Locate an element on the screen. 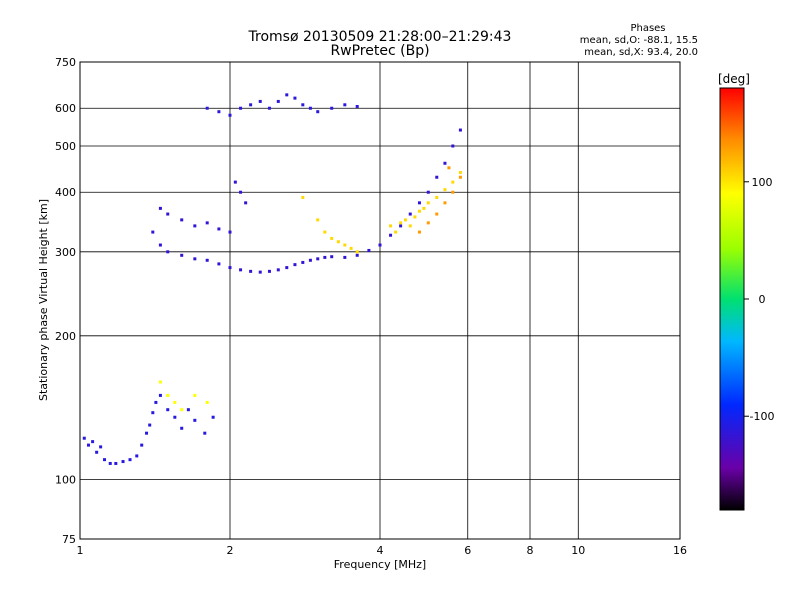 The image size is (800, 600). chart-subtitle: RwPretec (Bp) is located at coordinates (379, 51).